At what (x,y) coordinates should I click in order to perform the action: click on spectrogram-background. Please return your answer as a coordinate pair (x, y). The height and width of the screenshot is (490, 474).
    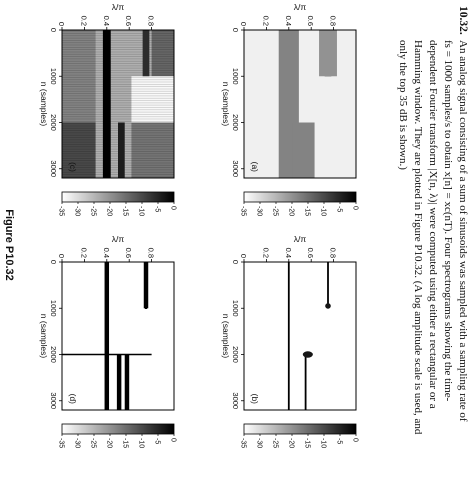
    Looking at the image, I should click on (300, 336).